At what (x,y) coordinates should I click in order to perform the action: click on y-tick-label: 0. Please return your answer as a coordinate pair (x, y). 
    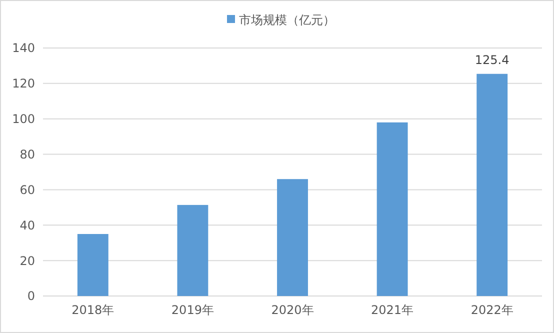
    Looking at the image, I should click on (31, 296).